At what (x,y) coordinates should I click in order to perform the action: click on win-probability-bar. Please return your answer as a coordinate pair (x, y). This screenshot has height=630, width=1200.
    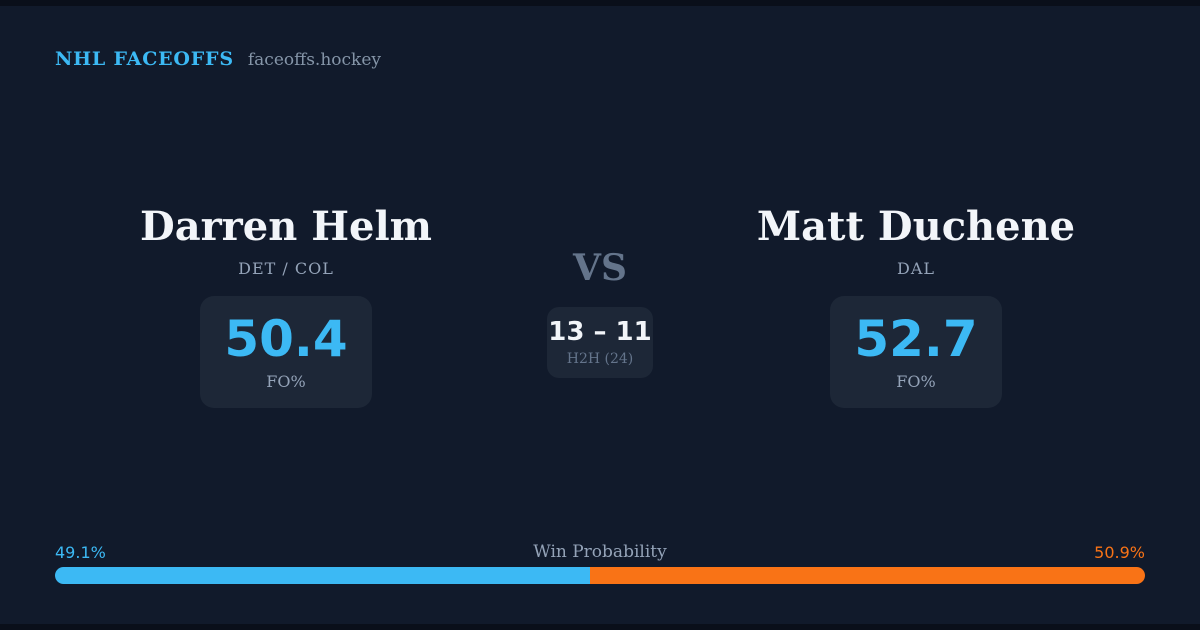
    Looking at the image, I should click on (600, 575).